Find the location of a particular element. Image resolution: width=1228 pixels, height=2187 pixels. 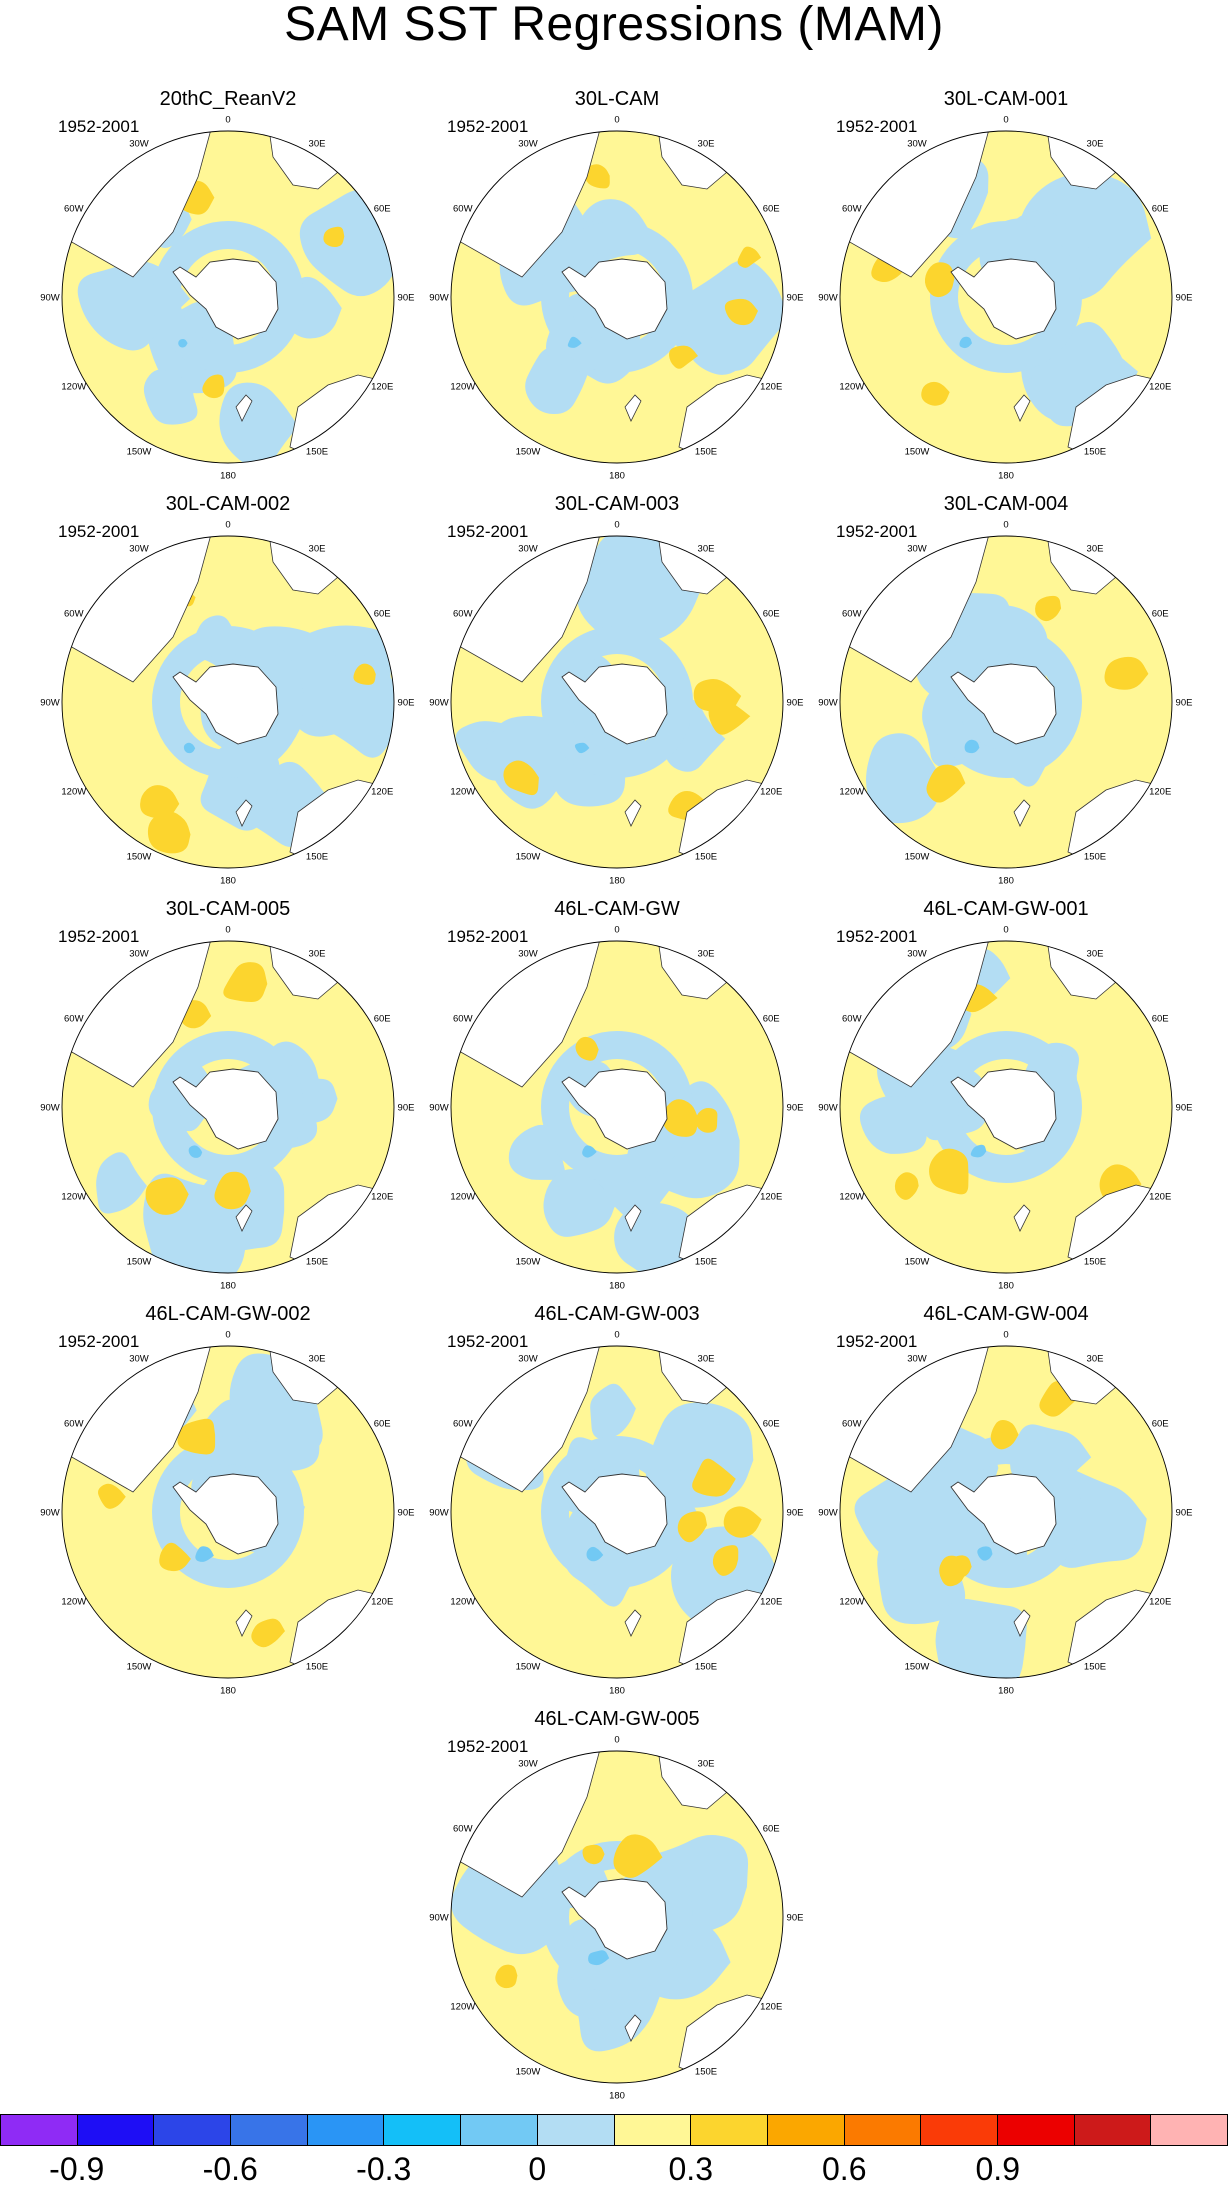

longitude-label: 0 is located at coordinates (616, 120).